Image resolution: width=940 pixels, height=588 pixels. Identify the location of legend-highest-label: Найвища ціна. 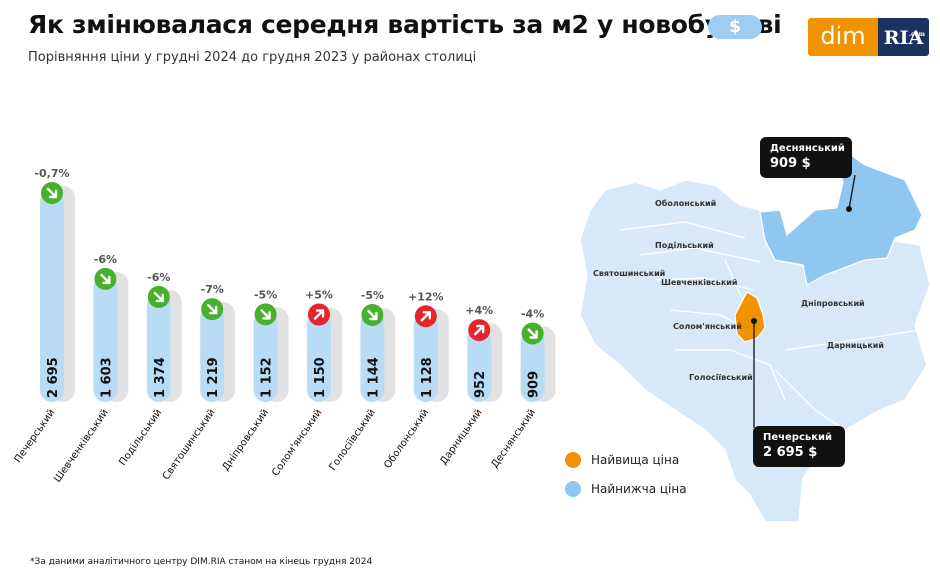
(635, 460).